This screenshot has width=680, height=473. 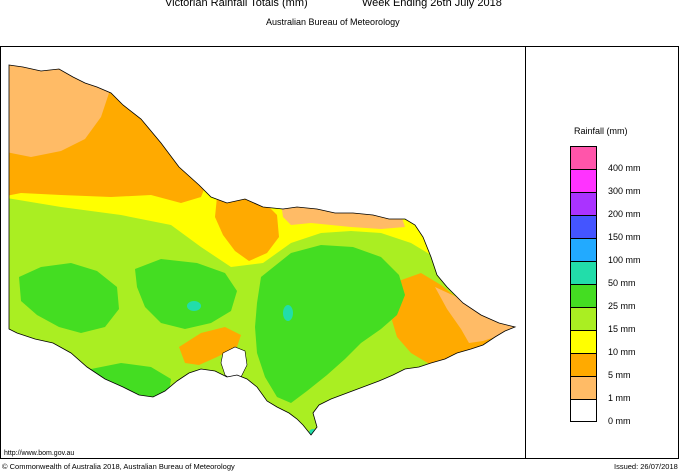 I want to click on legend-label: 25 mm, so click(x=622, y=306).